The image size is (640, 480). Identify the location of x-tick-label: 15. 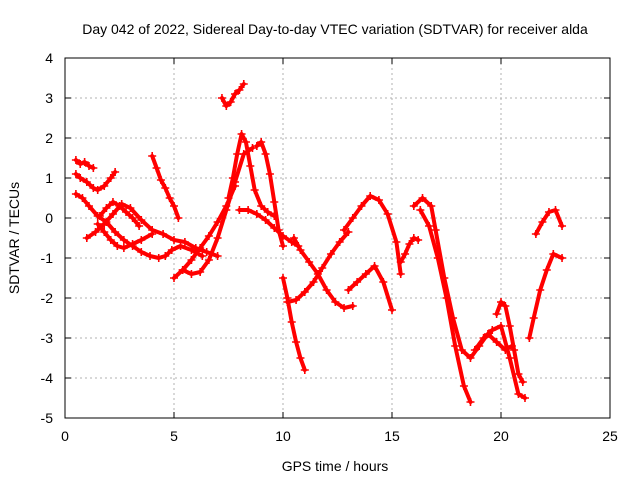
(392, 436).